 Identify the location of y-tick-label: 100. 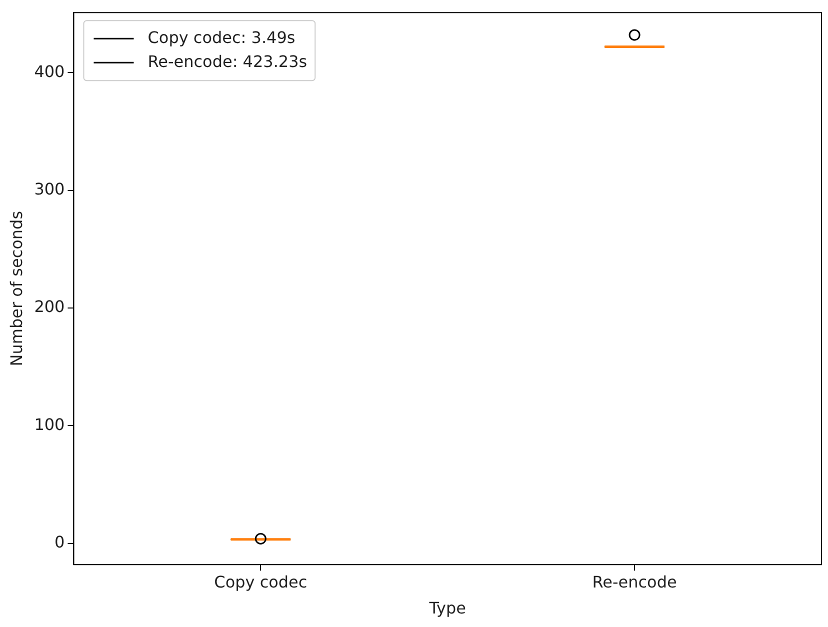
(49, 424).